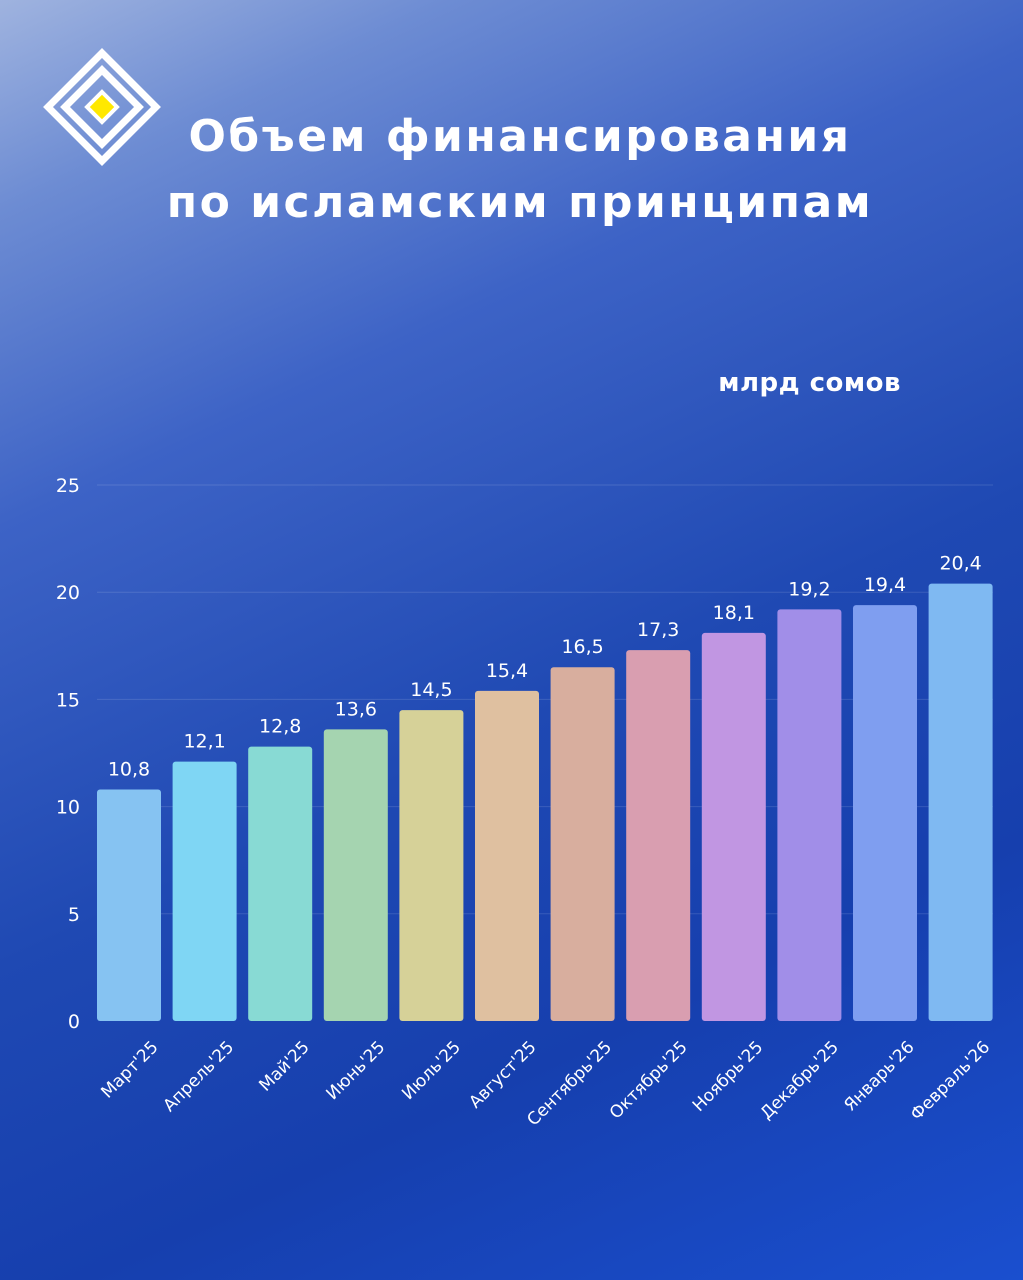 The image size is (1023, 1280). Describe the element at coordinates (728, 1076) in the screenshot. I see `x-tick-label: Ноябрь'25` at that location.